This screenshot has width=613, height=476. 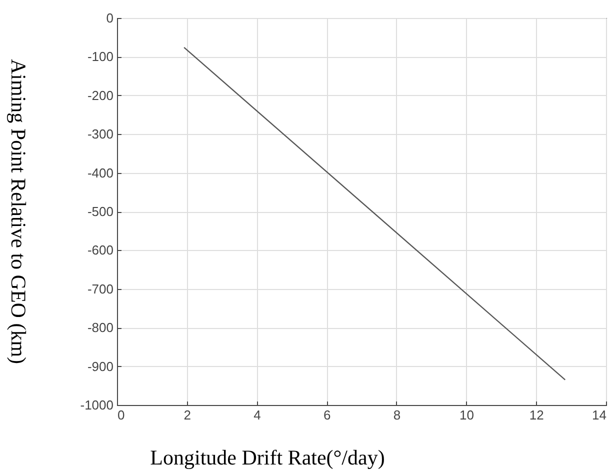 I want to click on y-tick-label: -800, so click(x=100, y=328).